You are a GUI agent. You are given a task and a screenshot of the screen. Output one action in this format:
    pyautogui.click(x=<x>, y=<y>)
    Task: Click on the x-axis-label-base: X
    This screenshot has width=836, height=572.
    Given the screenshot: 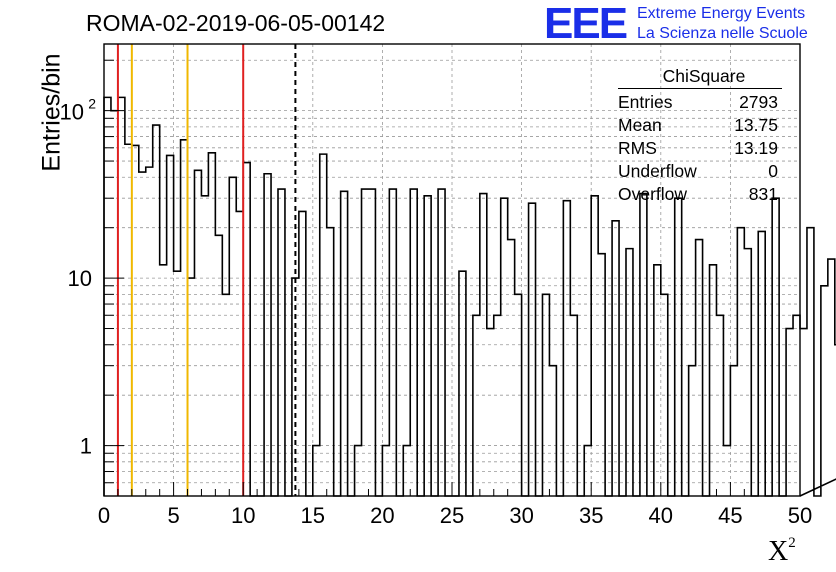 What is the action you would take?
    pyautogui.click(x=778, y=551)
    